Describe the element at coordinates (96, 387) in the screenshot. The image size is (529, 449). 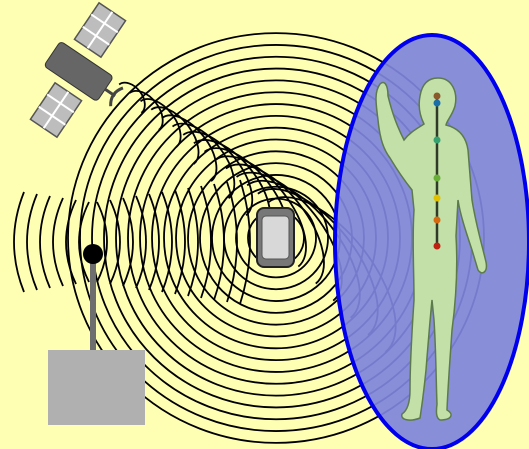
I see `tower-base-box` at that location.